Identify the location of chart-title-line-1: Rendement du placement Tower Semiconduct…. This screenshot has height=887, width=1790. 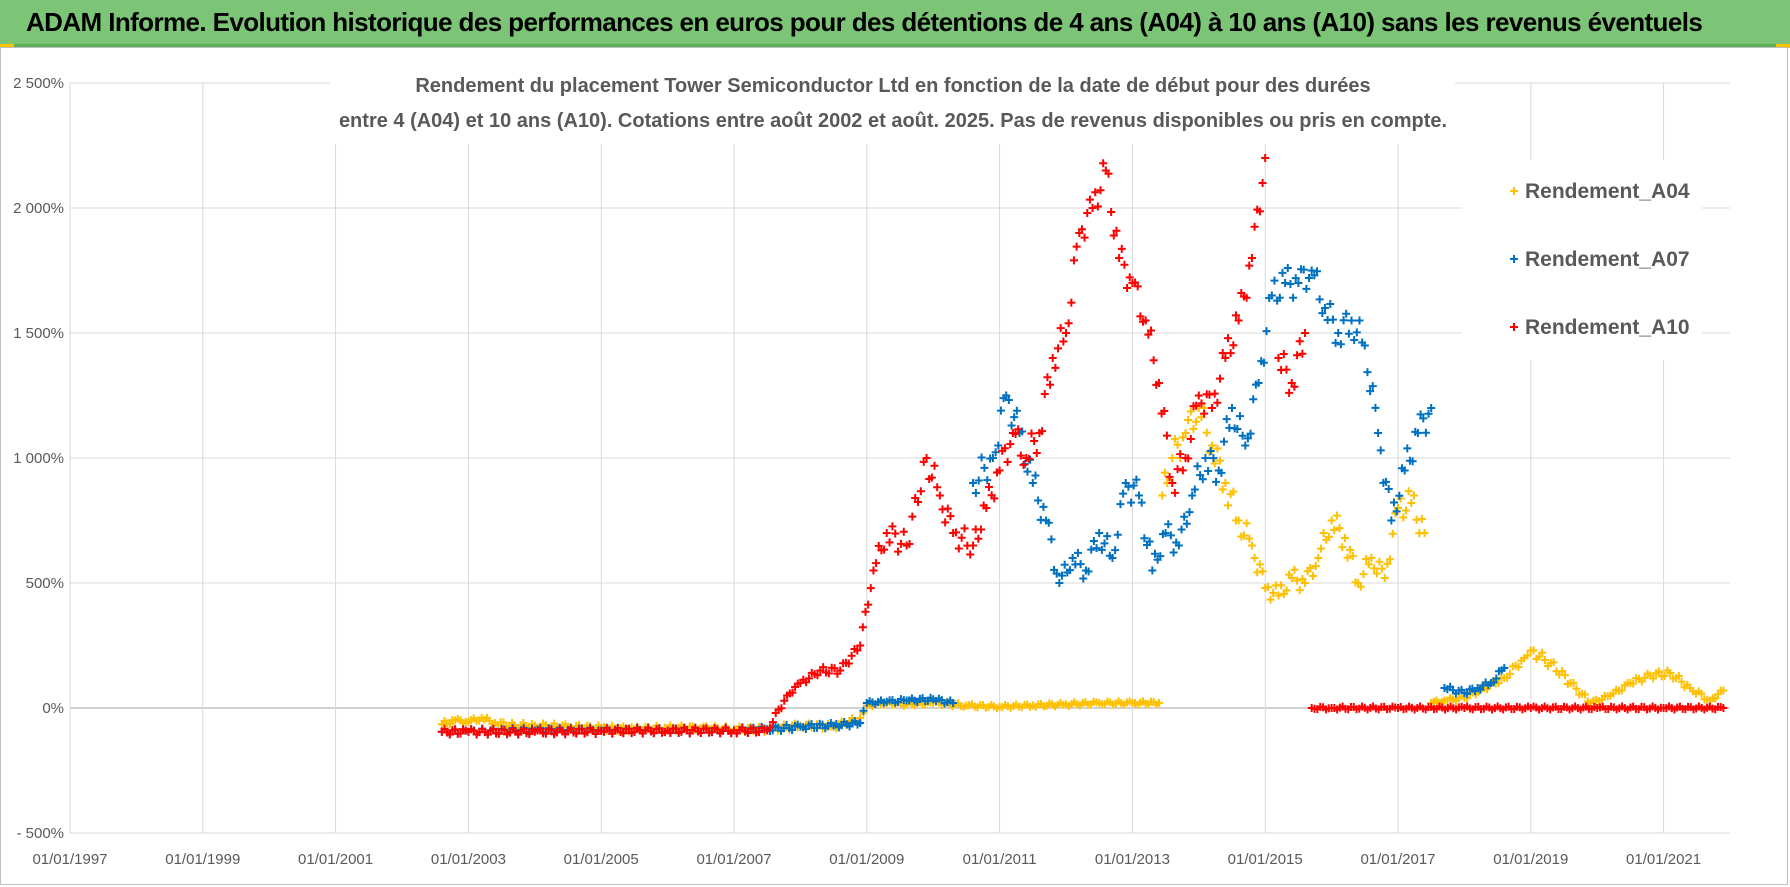
(892, 86).